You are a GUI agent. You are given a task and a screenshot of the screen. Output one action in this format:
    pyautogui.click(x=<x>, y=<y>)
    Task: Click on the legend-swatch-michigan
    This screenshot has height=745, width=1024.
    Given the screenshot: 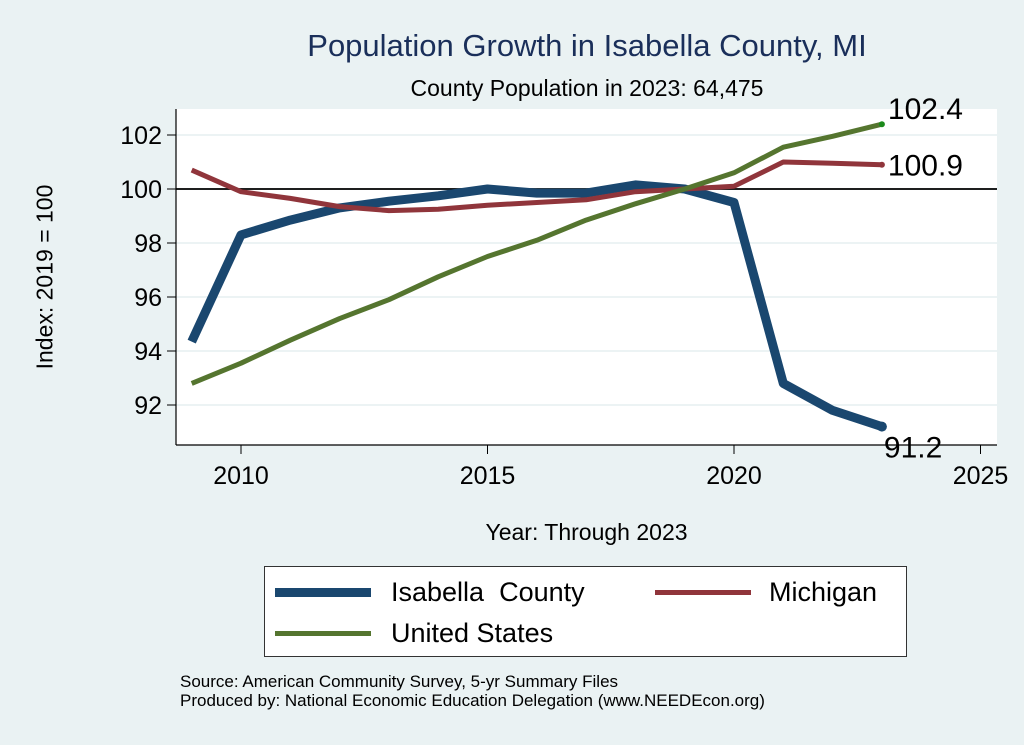 What is the action you would take?
    pyautogui.click(x=703, y=592)
    